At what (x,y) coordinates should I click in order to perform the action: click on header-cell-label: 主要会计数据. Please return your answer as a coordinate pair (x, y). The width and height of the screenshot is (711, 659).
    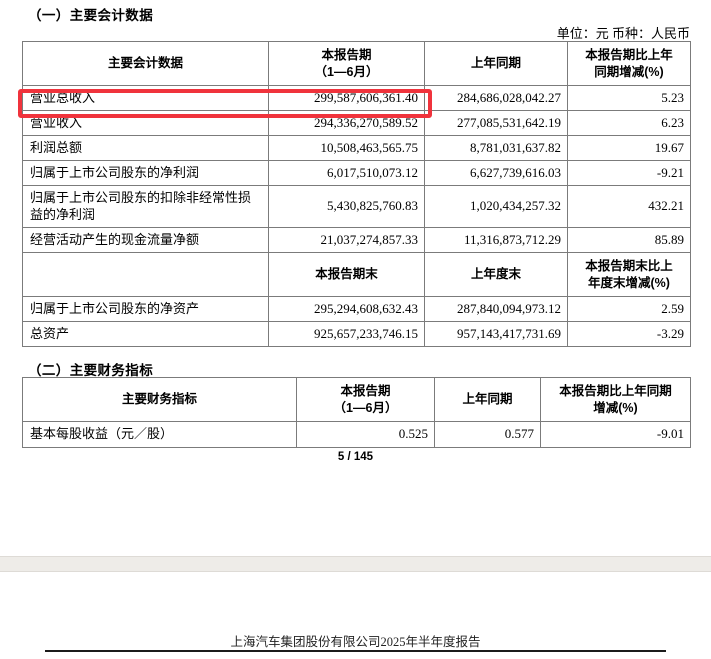
    Looking at the image, I should click on (145, 63).